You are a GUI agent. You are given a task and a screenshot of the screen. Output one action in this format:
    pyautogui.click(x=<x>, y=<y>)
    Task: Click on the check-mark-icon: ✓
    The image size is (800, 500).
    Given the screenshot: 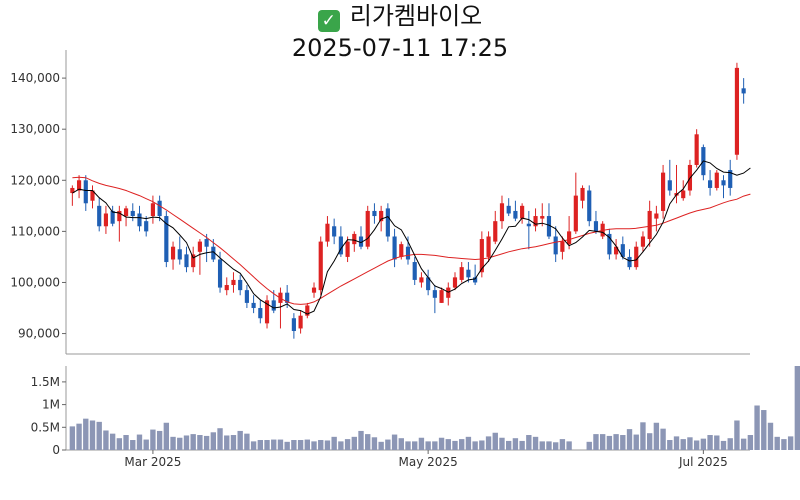 What is the action you would take?
    pyautogui.click(x=328, y=21)
    